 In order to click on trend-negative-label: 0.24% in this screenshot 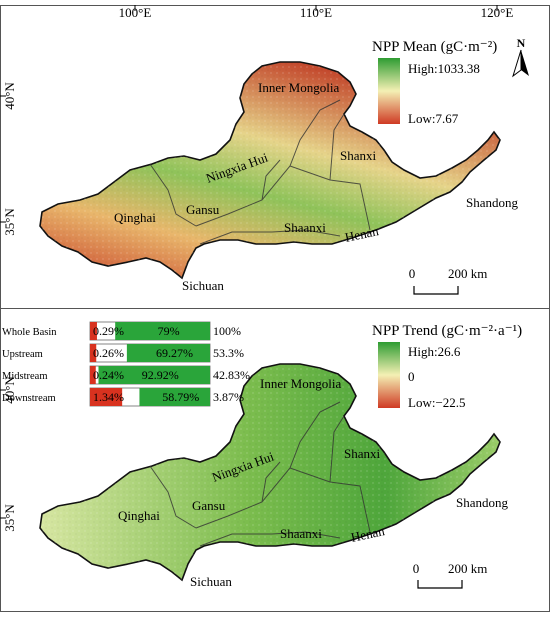, I will do `click(108, 375)`.